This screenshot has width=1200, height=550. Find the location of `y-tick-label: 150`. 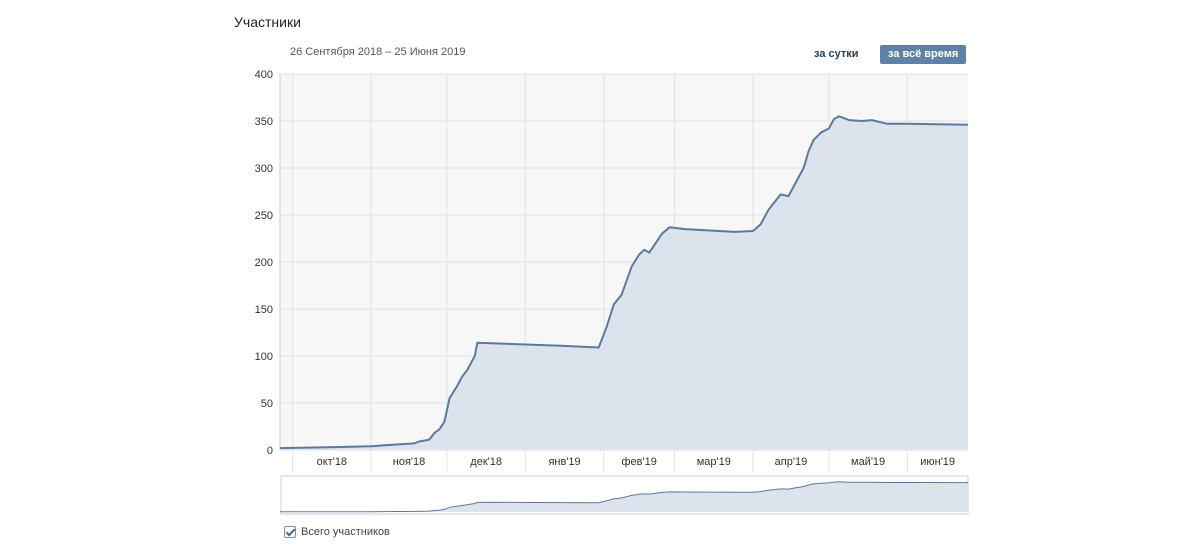

y-tick-label: 150 is located at coordinates (264, 310).